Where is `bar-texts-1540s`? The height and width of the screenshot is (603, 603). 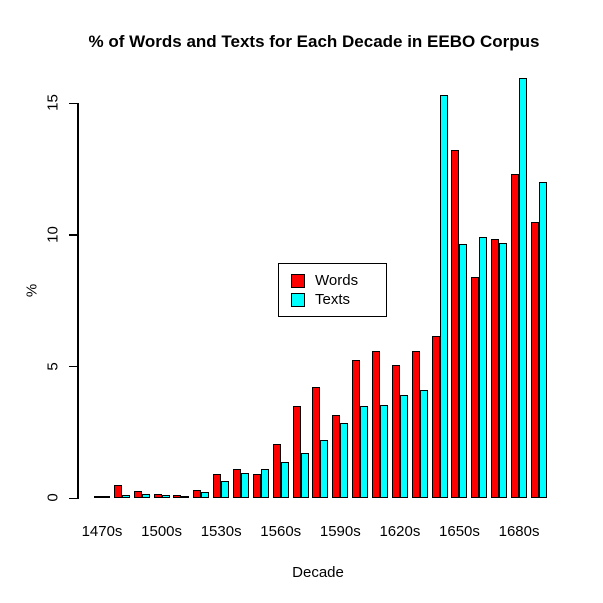 bar-texts-1540s is located at coordinates (245, 486).